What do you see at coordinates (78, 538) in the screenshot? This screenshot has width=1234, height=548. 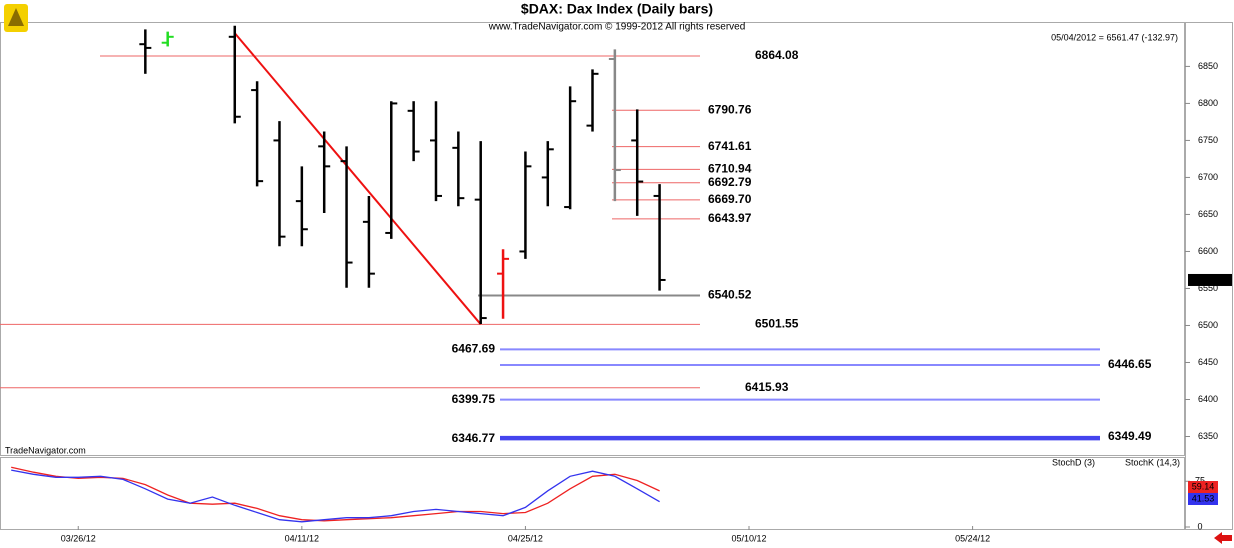 I see `x-tick-label: 03/26/12` at bounding box center [78, 538].